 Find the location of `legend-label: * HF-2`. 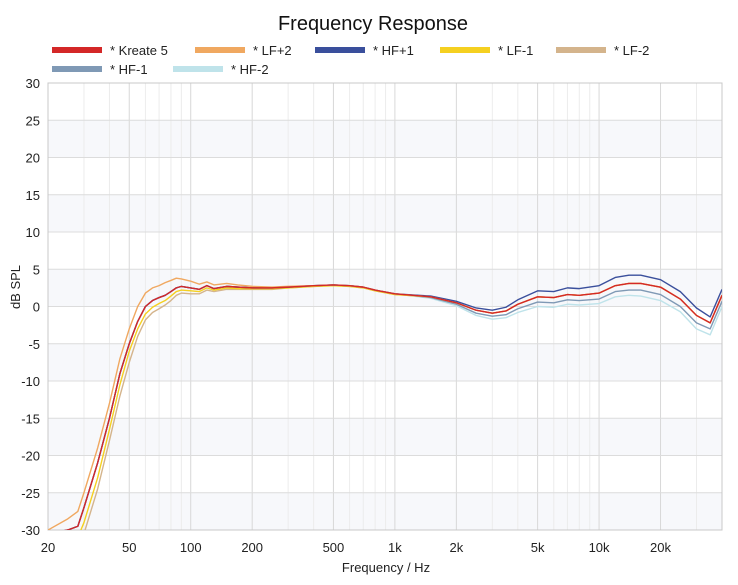

legend-label: * HF-2 is located at coordinates (250, 69).